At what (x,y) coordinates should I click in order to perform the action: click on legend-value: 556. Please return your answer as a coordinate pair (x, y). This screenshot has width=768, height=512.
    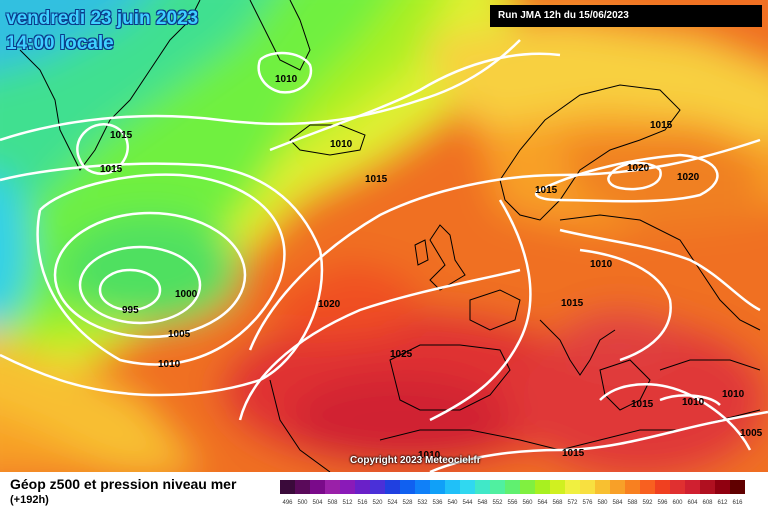
    Looking at the image, I should click on (512, 503).